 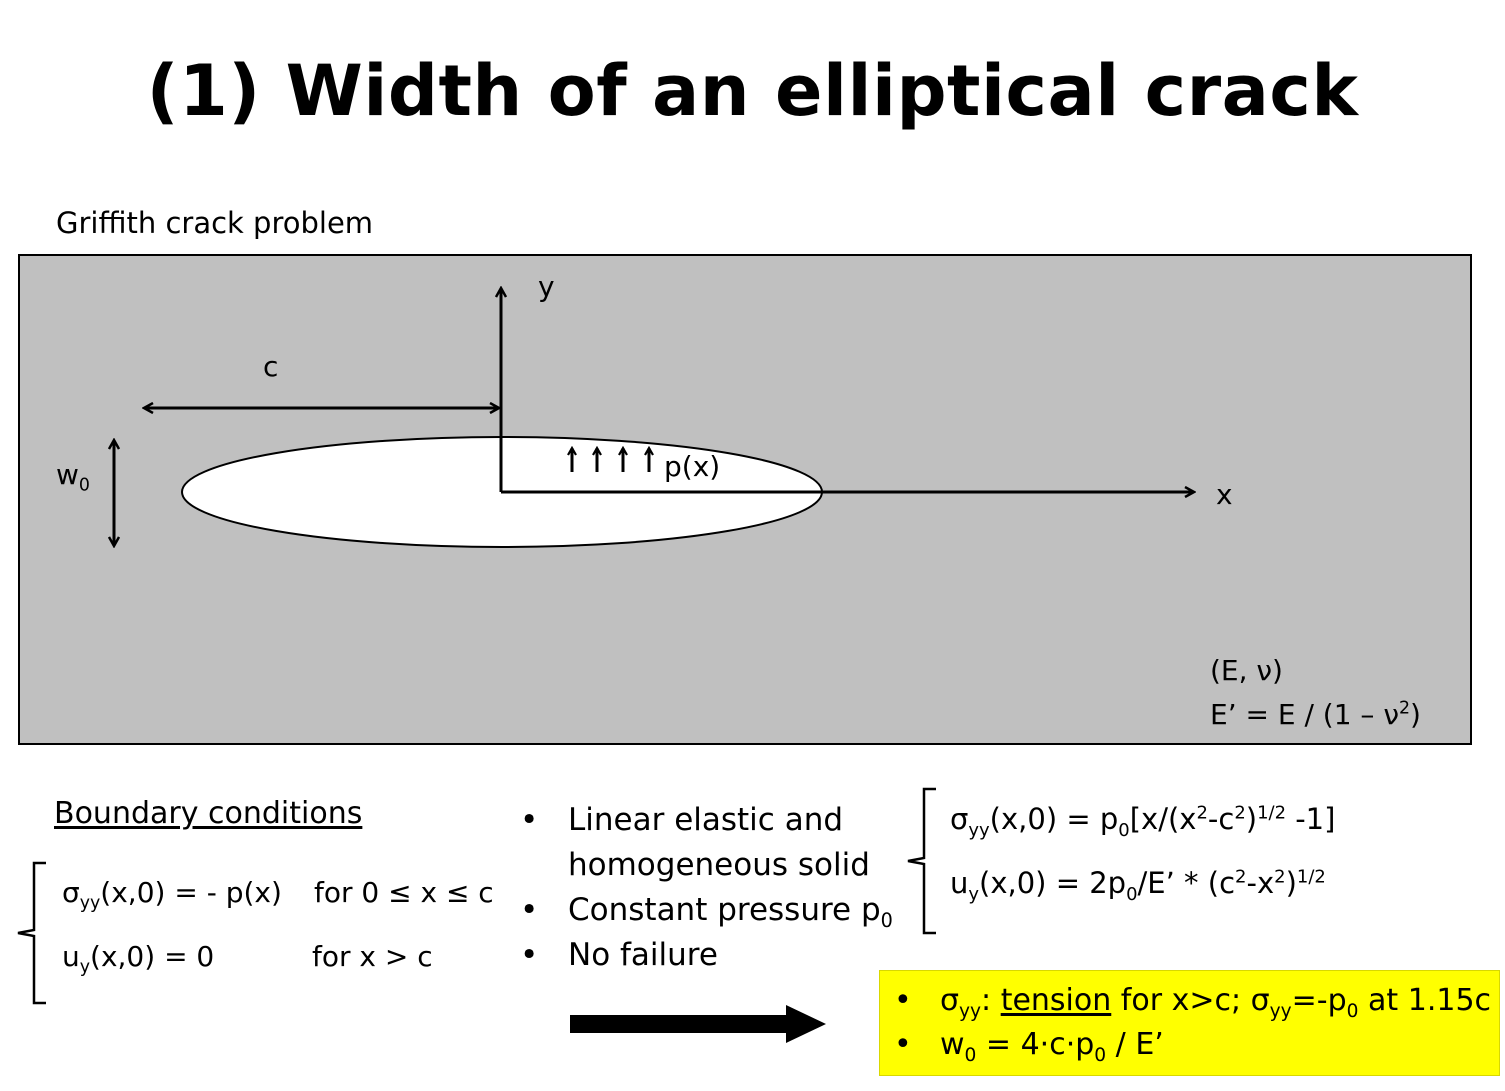 What do you see at coordinates (692, 466) in the screenshot?
I see `pressure-label: p(x)` at bounding box center [692, 466].